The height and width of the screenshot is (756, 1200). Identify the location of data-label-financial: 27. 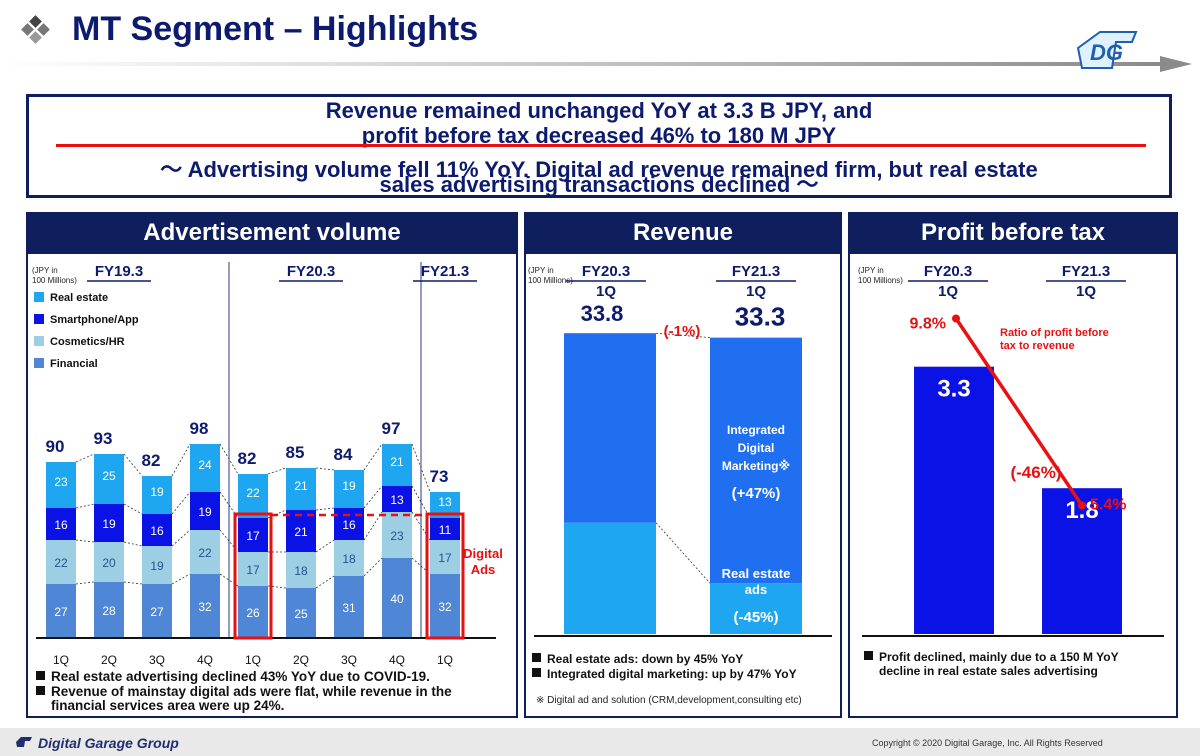
(157, 612).